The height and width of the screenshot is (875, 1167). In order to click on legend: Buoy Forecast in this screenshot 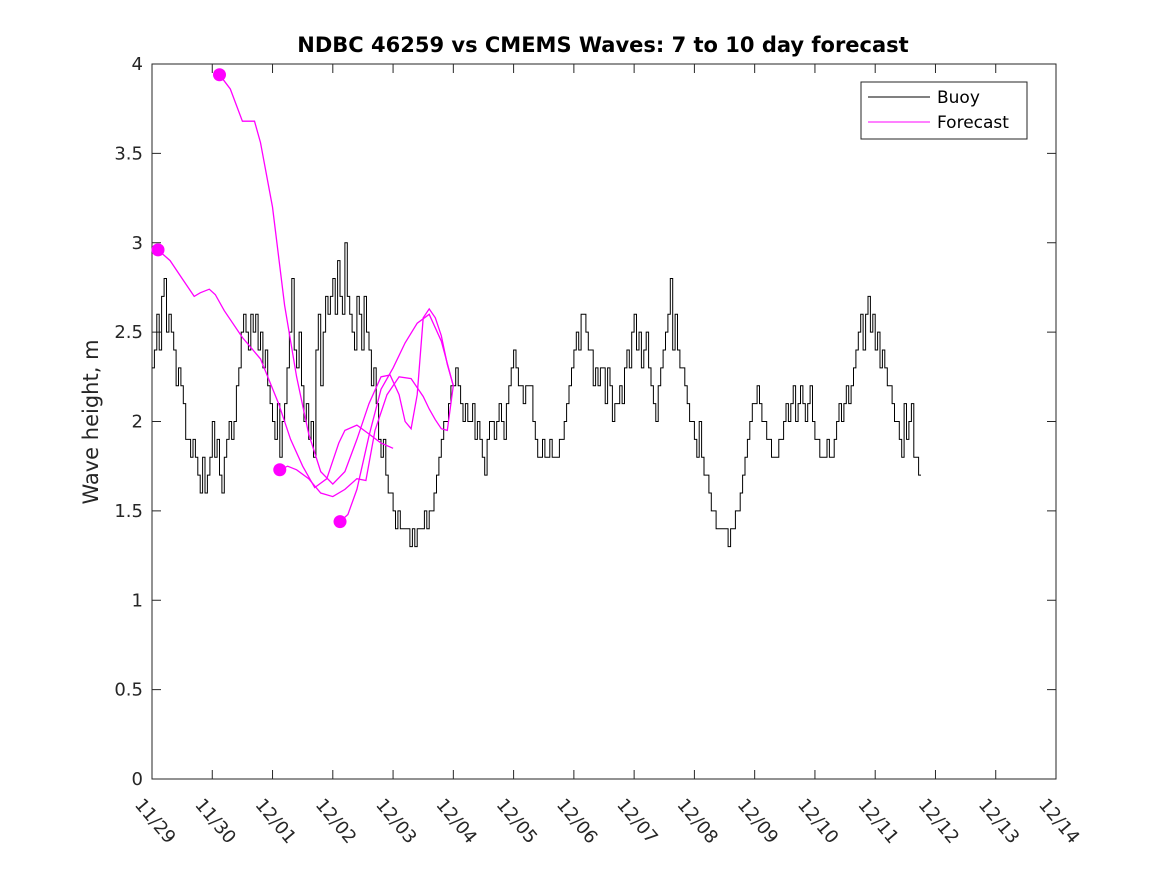, I will do `click(944, 110)`.